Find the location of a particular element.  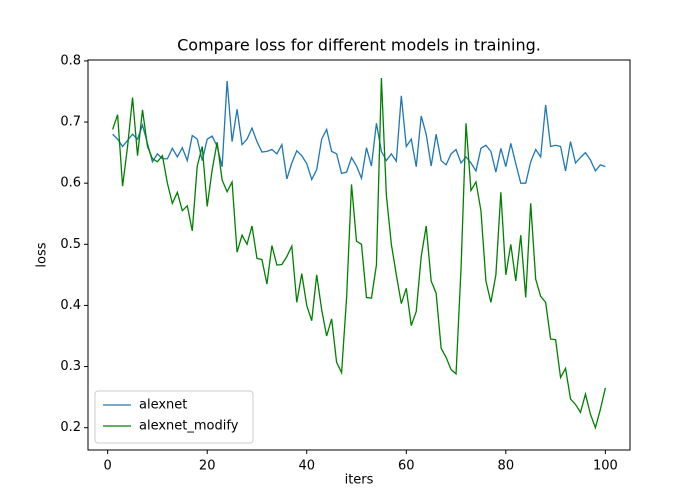

y-tick-label: 0.3 is located at coordinates (70, 366).